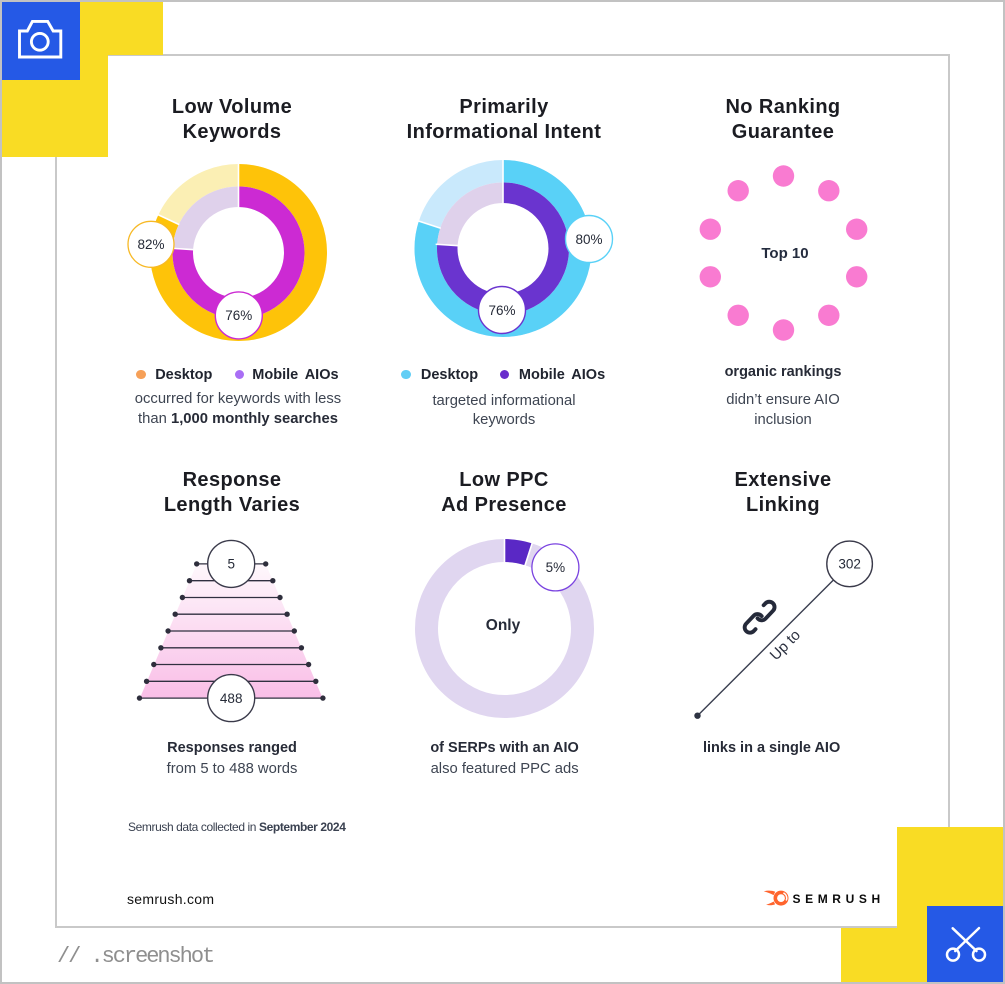  I want to click on svg-text: 488, so click(231, 698).